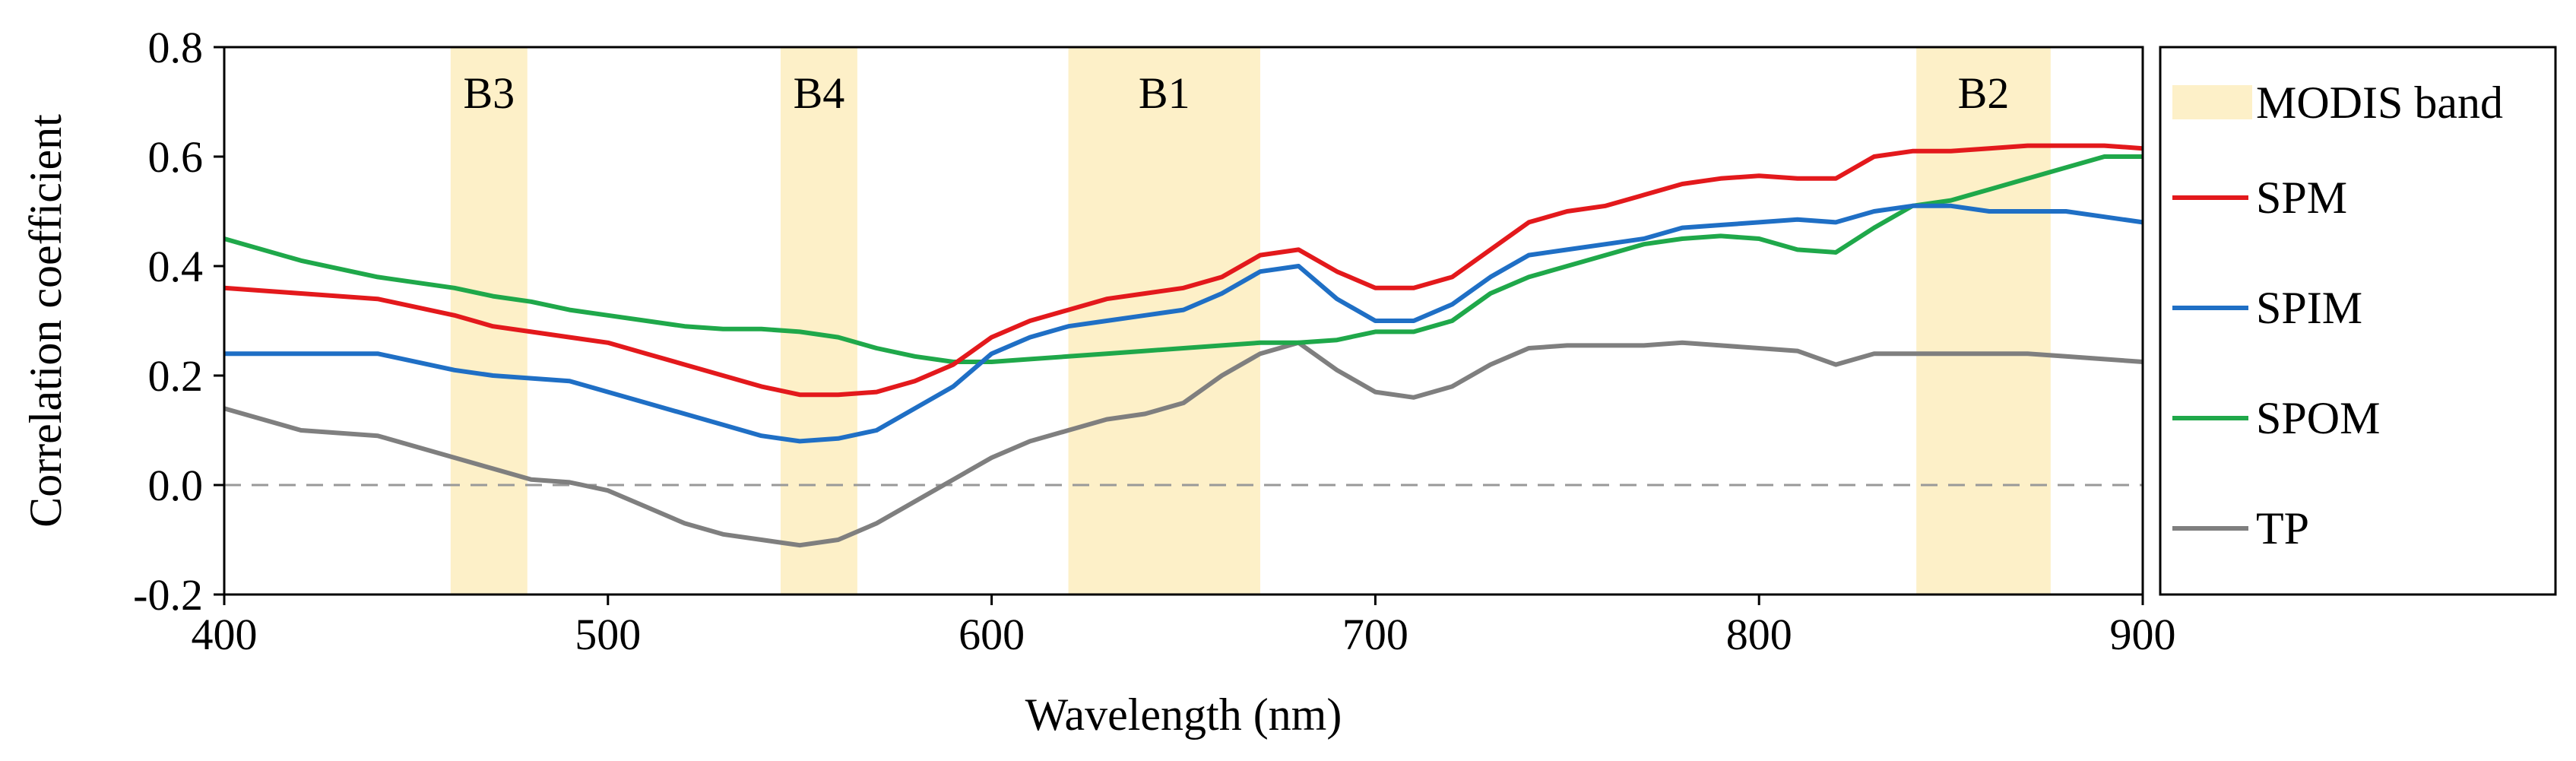  What do you see at coordinates (176, 376) in the screenshot?
I see `y-tick-label: 0.2` at bounding box center [176, 376].